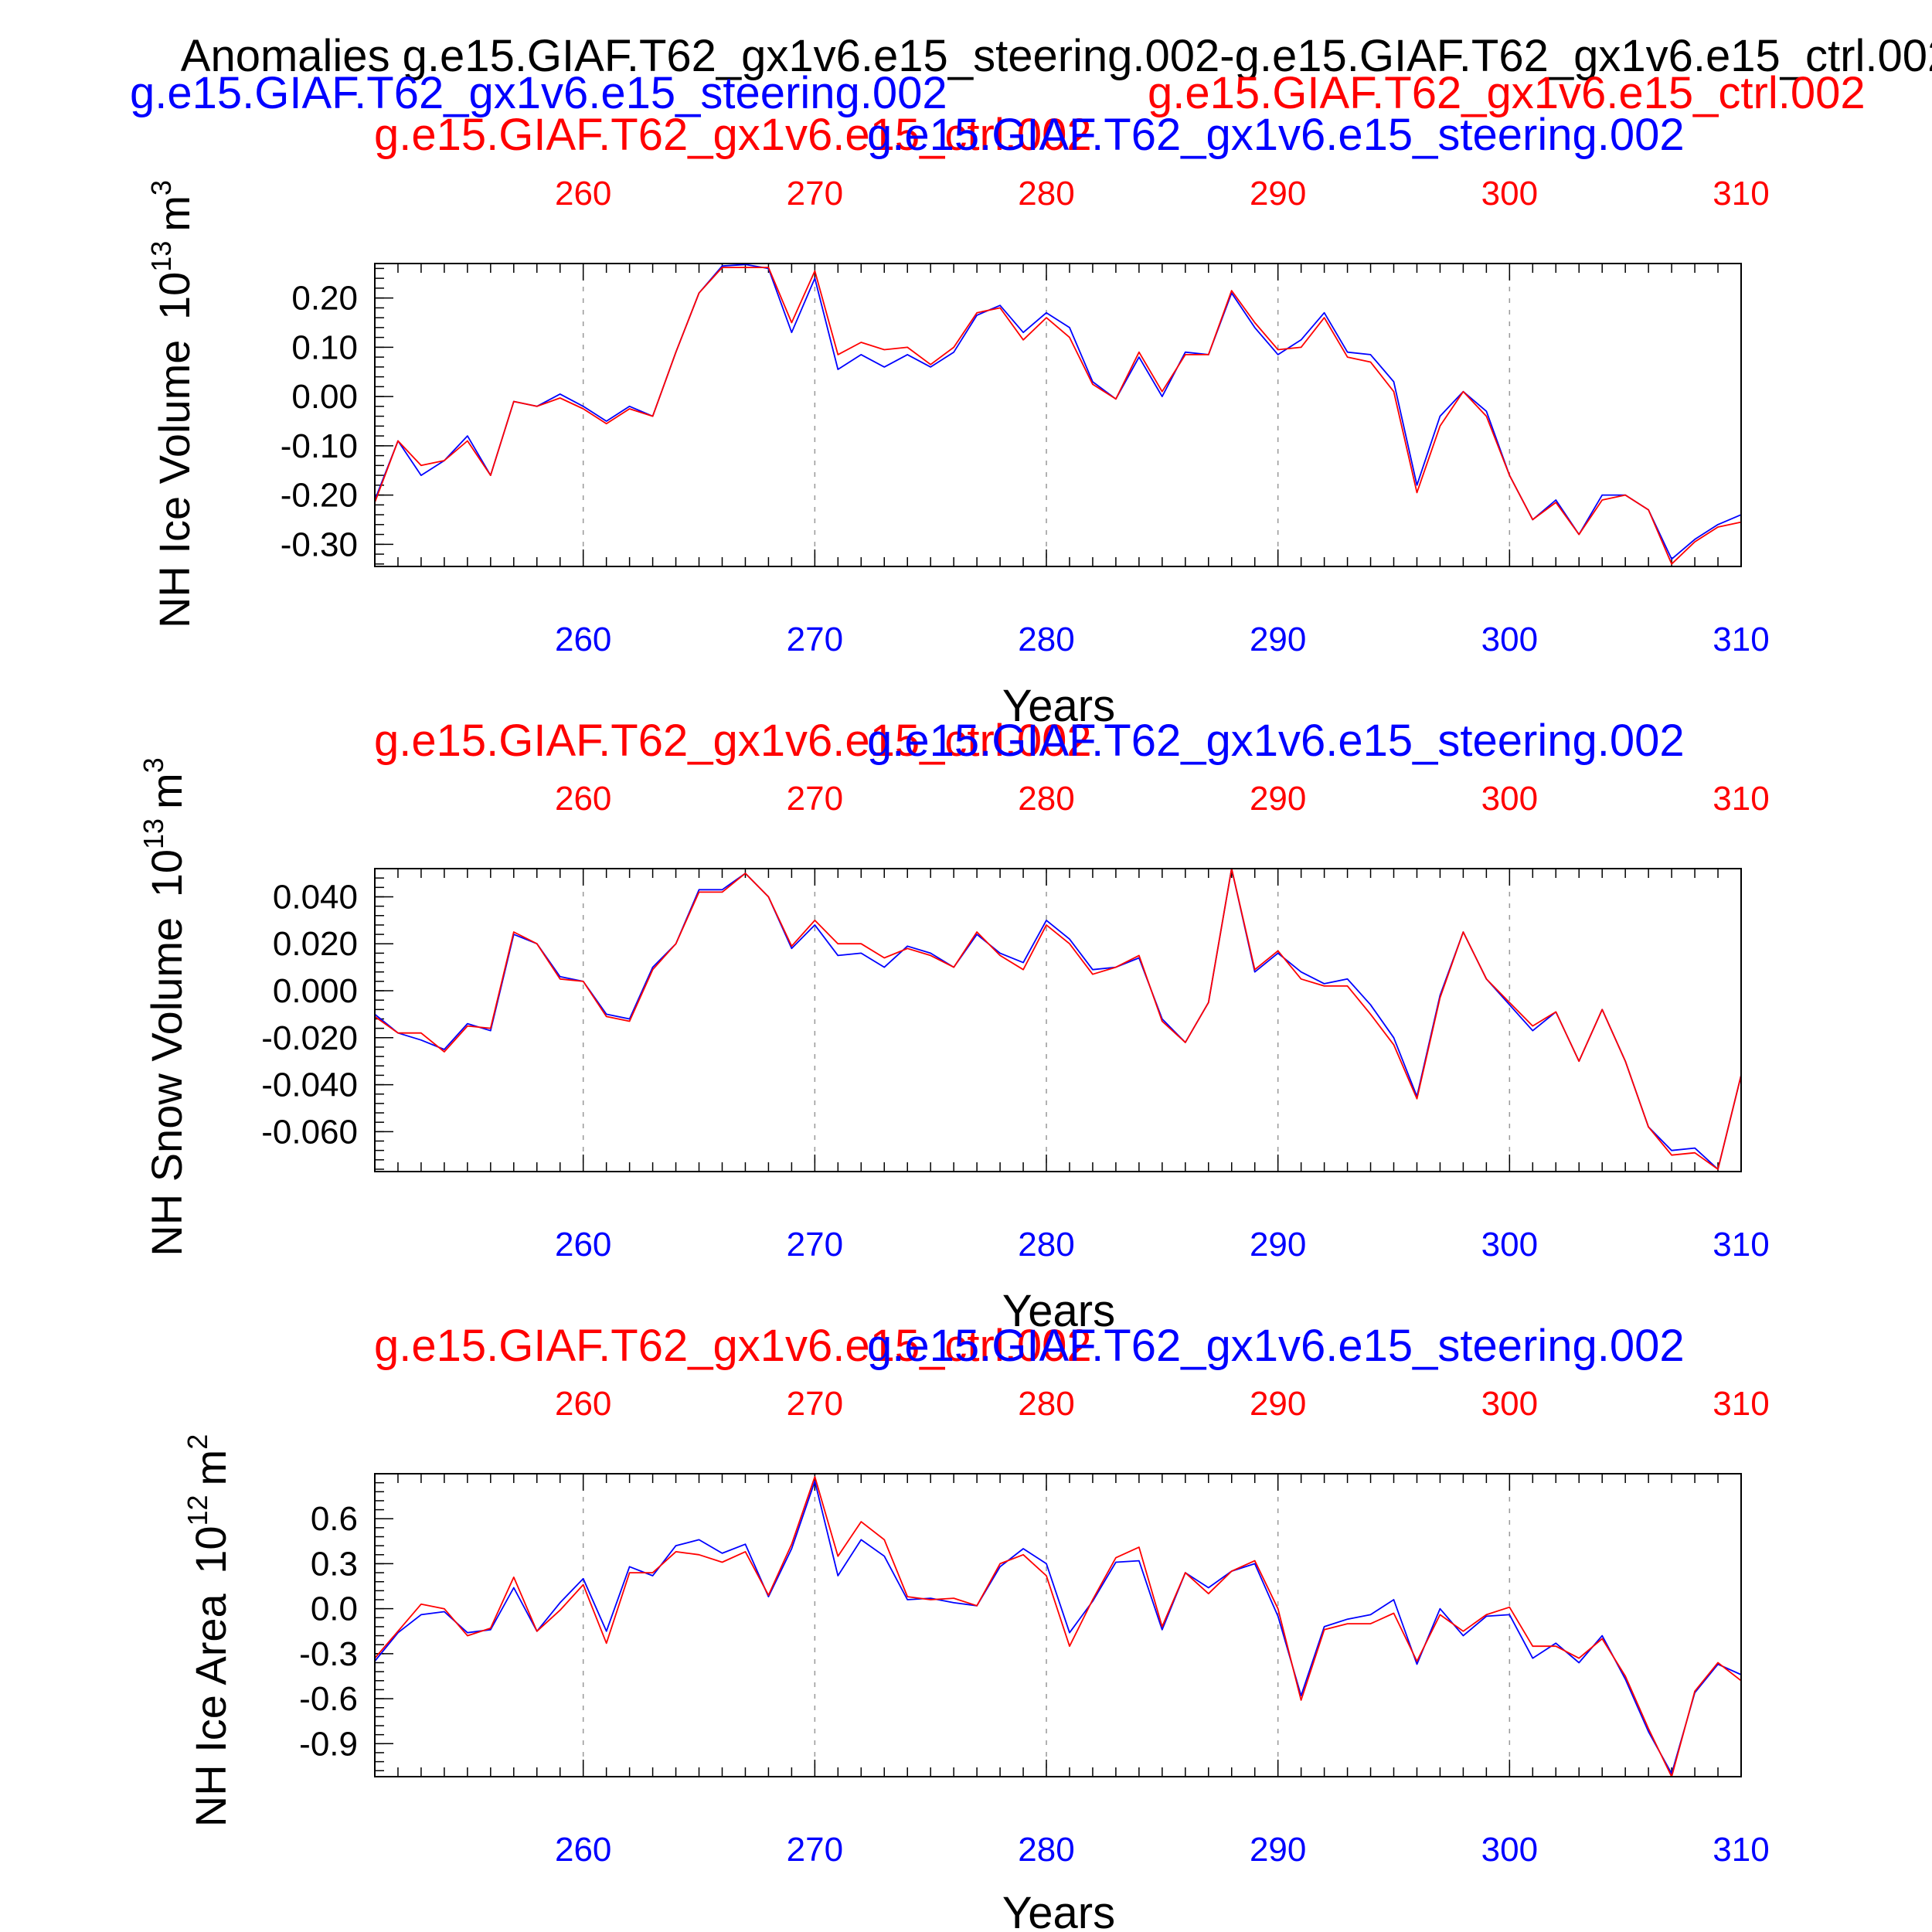  Describe the element at coordinates (316, 897) in the screenshot. I see `y-tick-label: 0.040` at that location.